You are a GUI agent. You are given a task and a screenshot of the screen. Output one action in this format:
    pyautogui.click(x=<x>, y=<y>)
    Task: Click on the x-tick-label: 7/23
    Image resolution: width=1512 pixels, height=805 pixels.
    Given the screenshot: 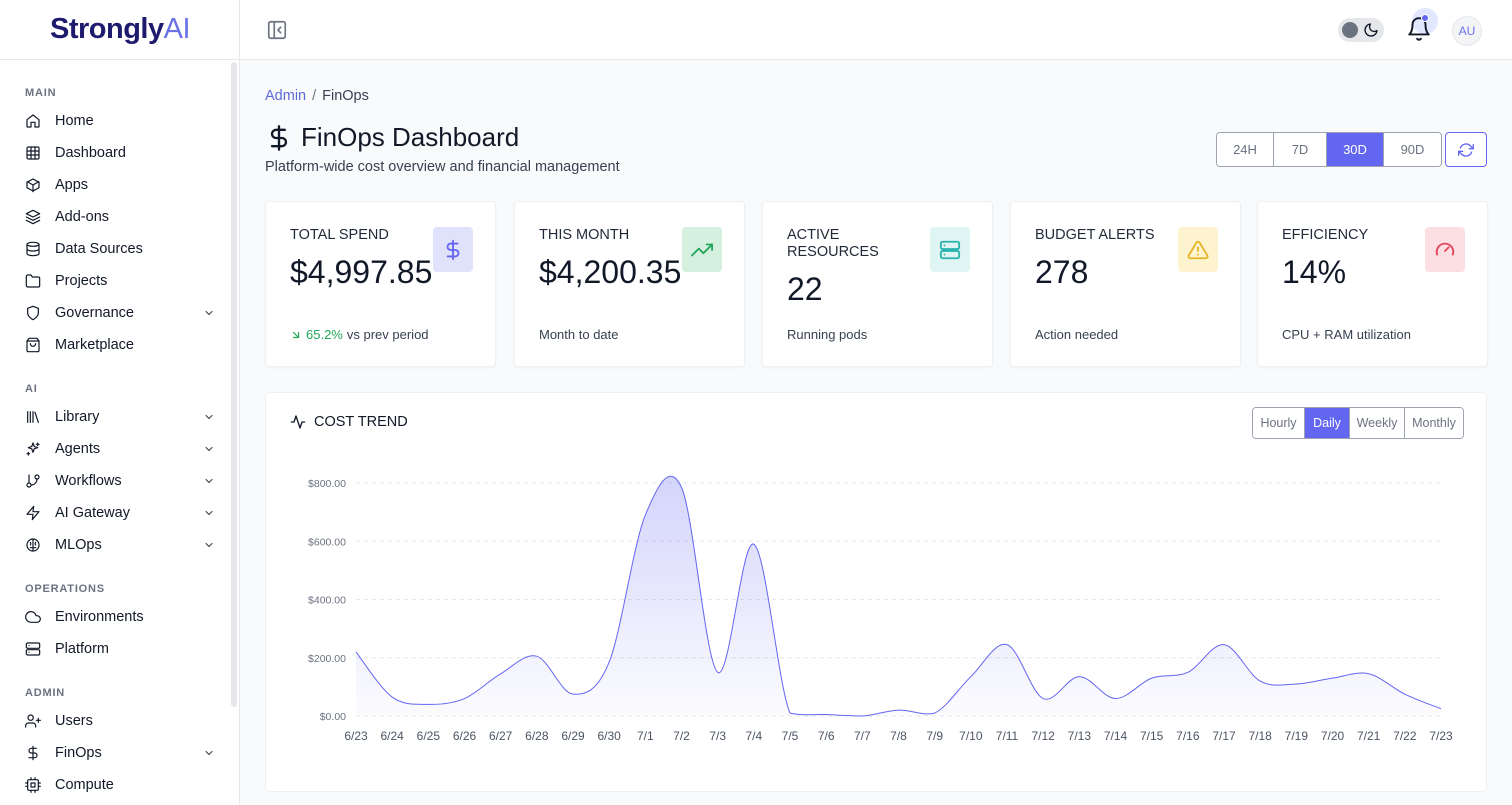 What is the action you would take?
    pyautogui.click(x=1441, y=736)
    